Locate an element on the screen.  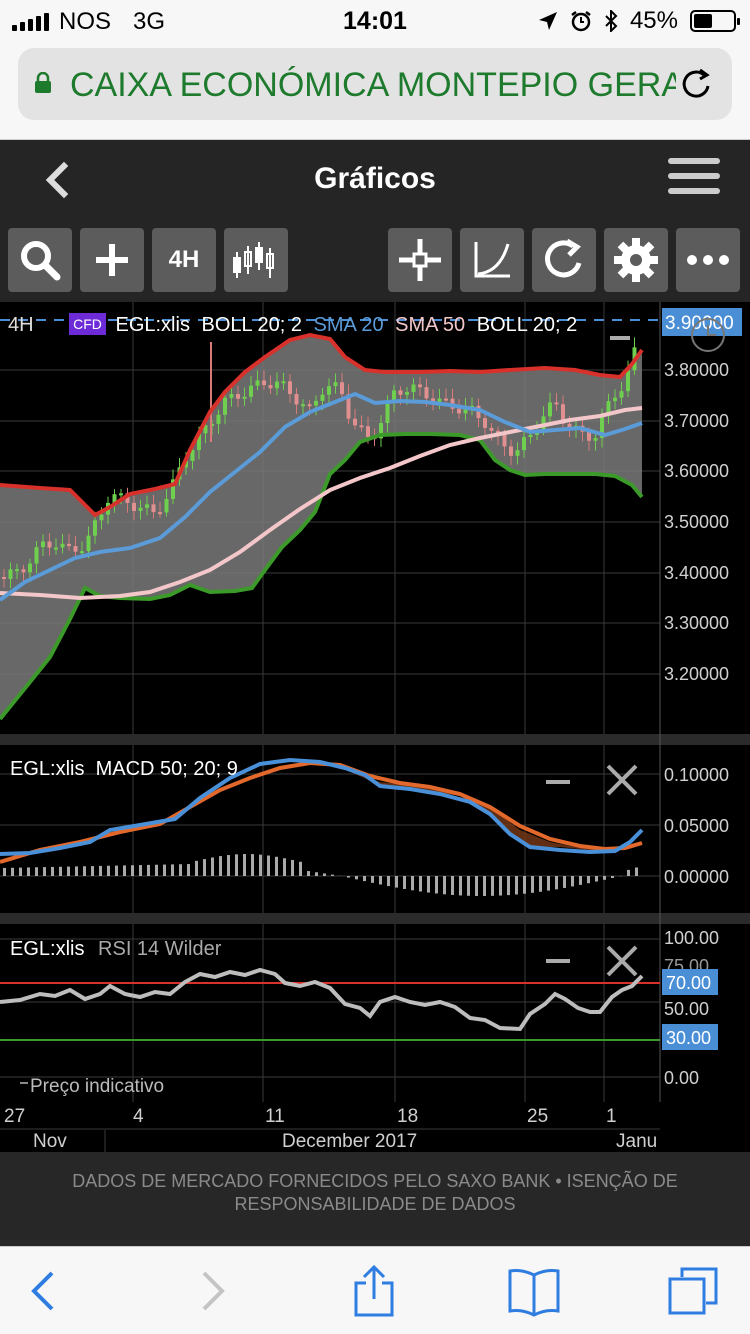
tabs-icon is located at coordinates (694, 1291).